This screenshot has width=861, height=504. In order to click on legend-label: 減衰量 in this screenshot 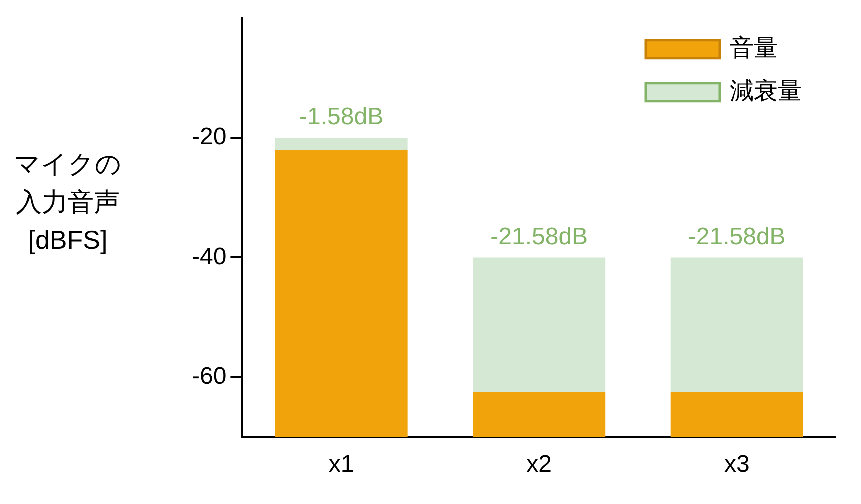, I will do `click(766, 92)`.